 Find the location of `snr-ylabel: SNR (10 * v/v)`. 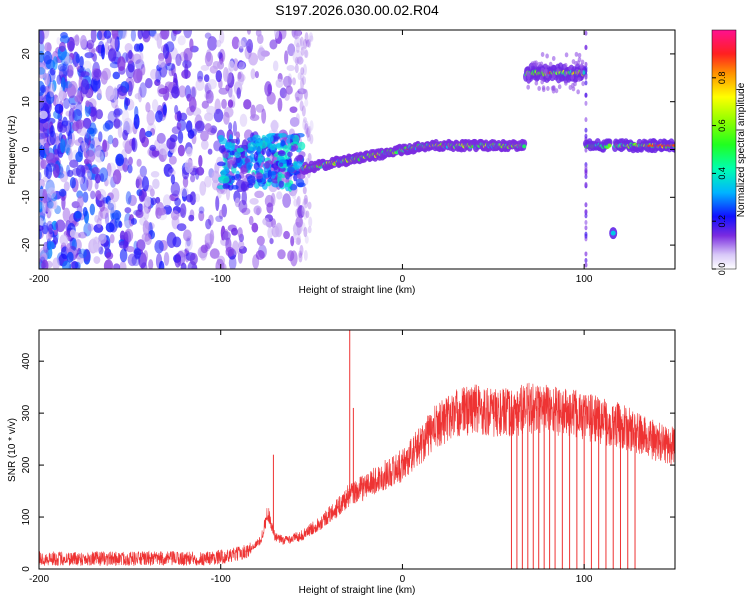

snr-ylabel: SNR (10 * v/v) is located at coordinates (12, 450).